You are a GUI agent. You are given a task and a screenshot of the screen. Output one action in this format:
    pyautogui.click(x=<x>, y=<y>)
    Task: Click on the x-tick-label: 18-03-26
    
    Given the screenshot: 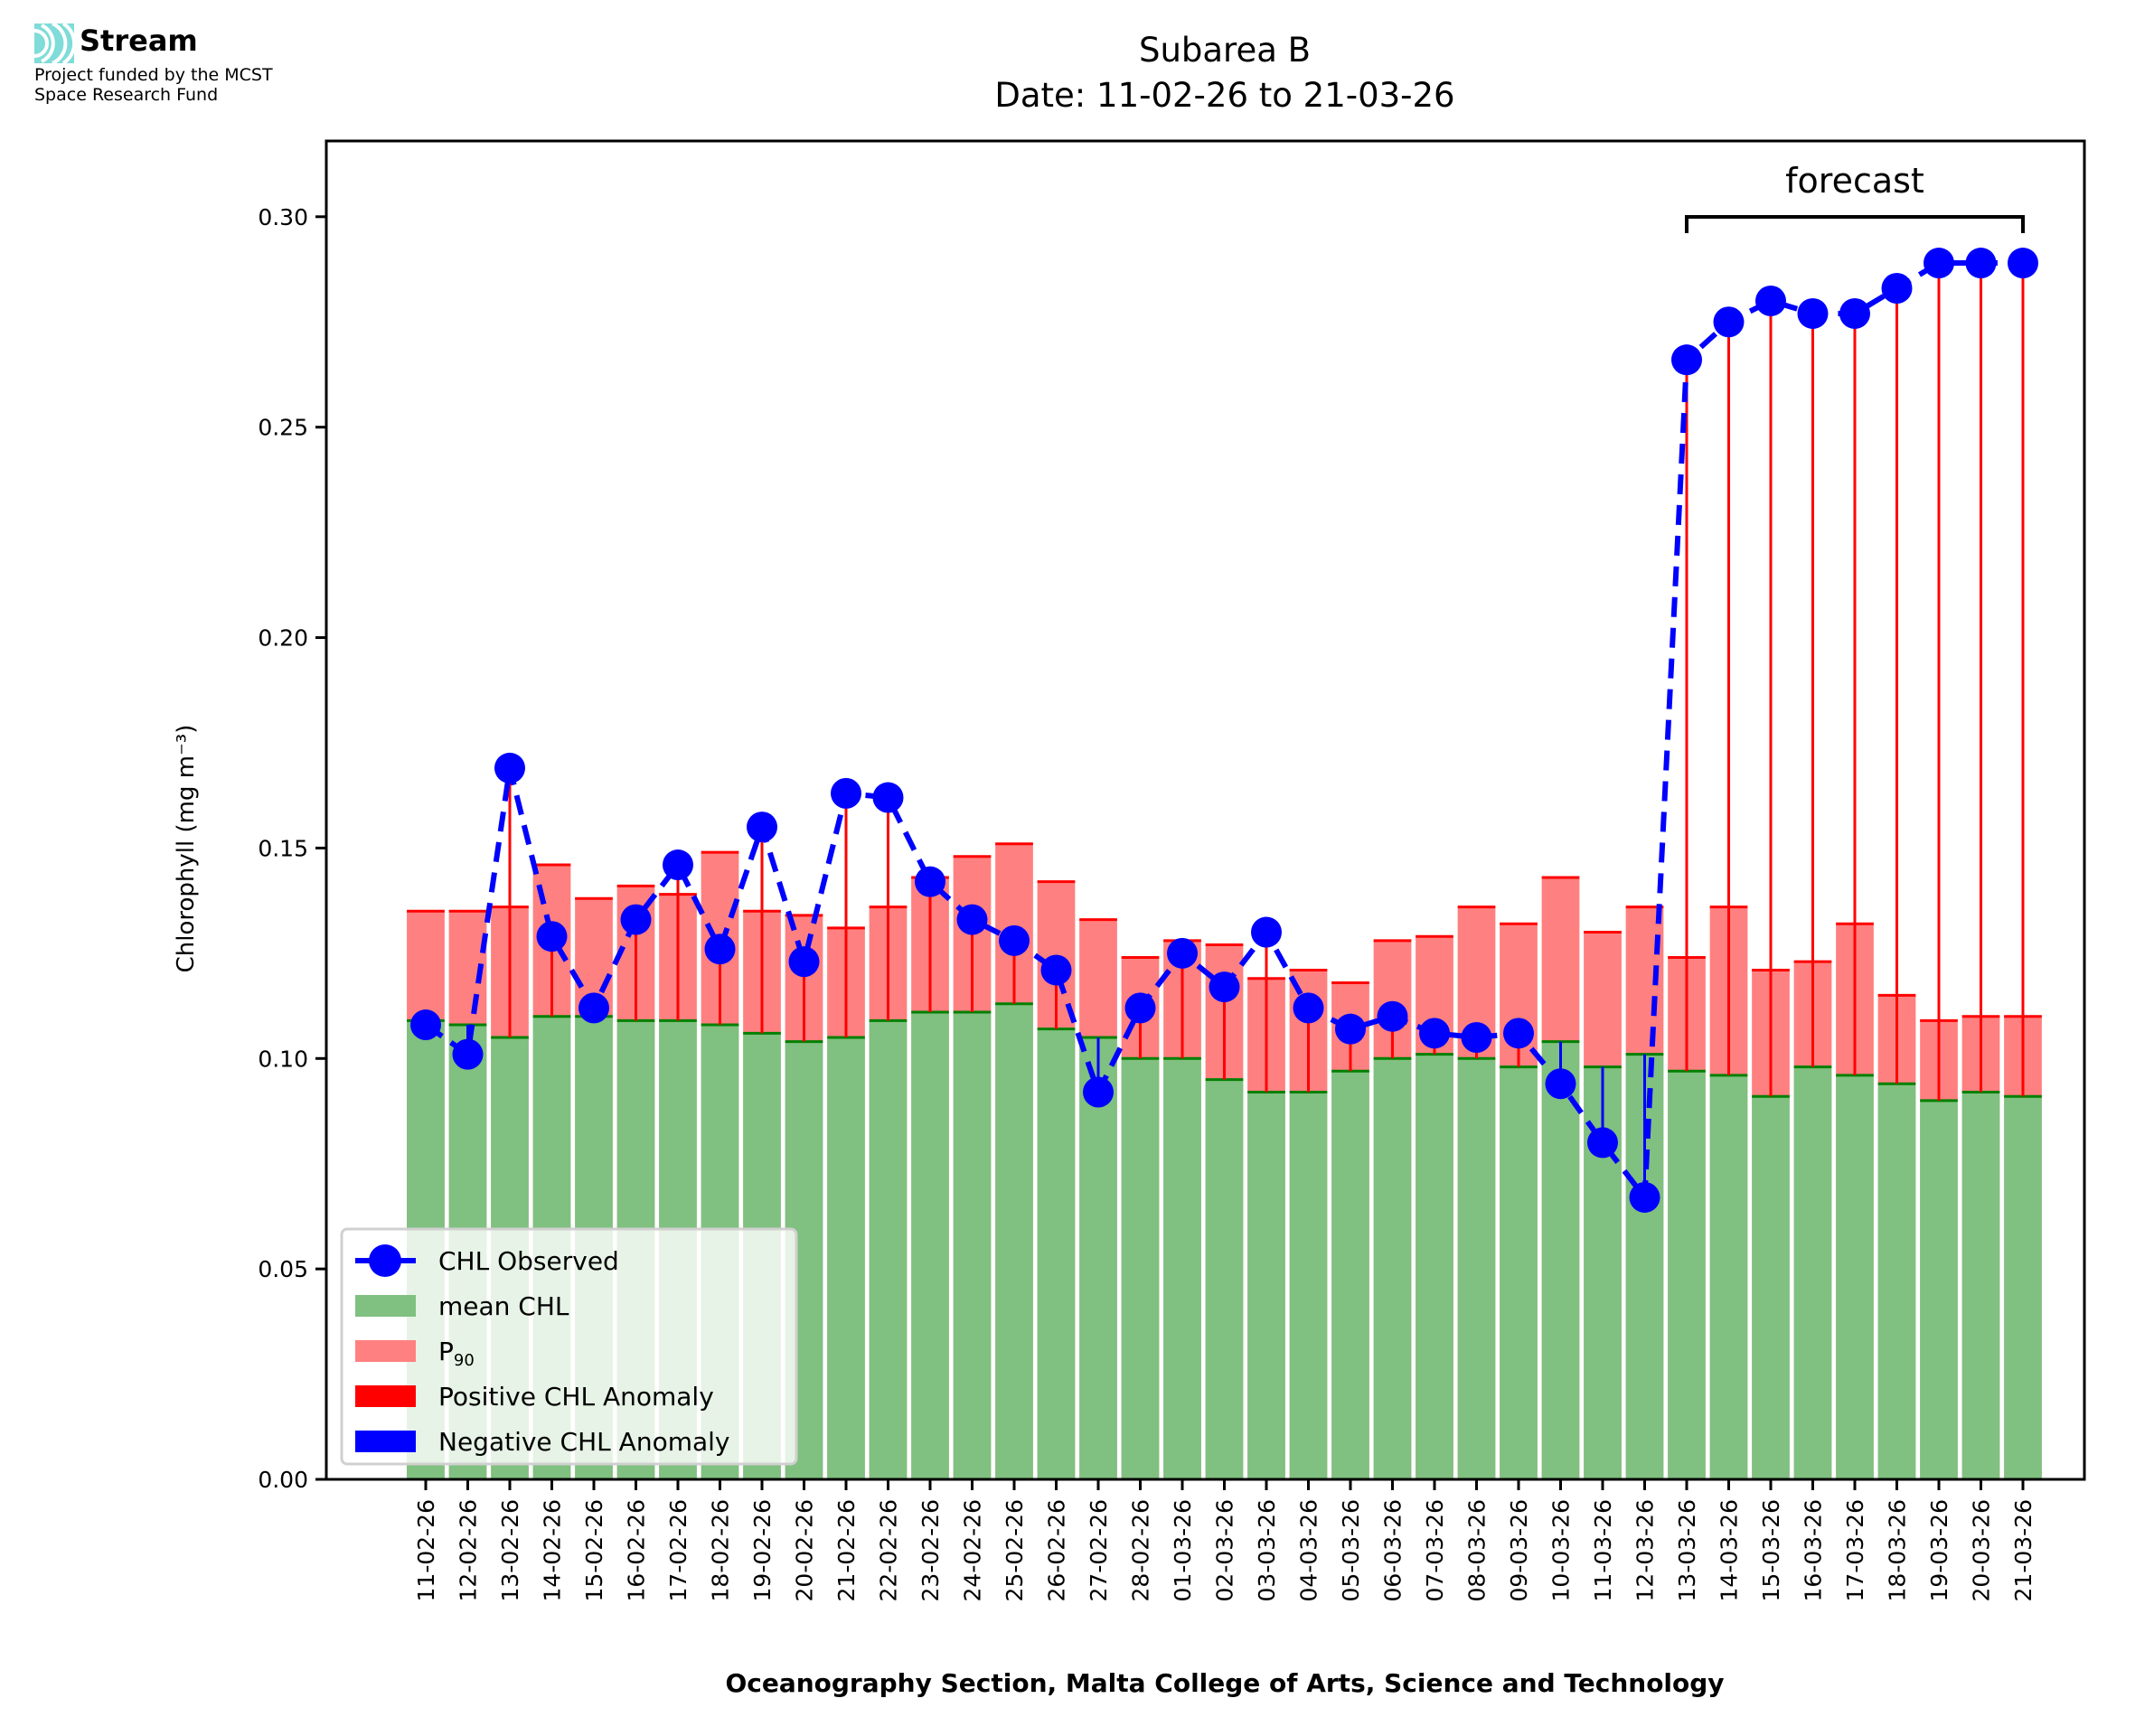 What is the action you would take?
    pyautogui.click(x=1898, y=1550)
    